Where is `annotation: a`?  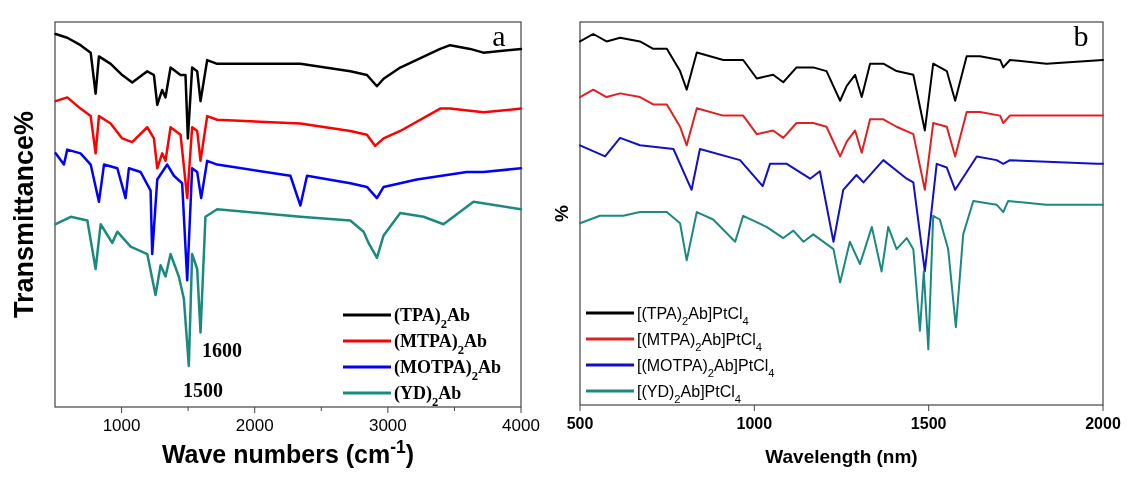 annotation: a is located at coordinates (499, 35).